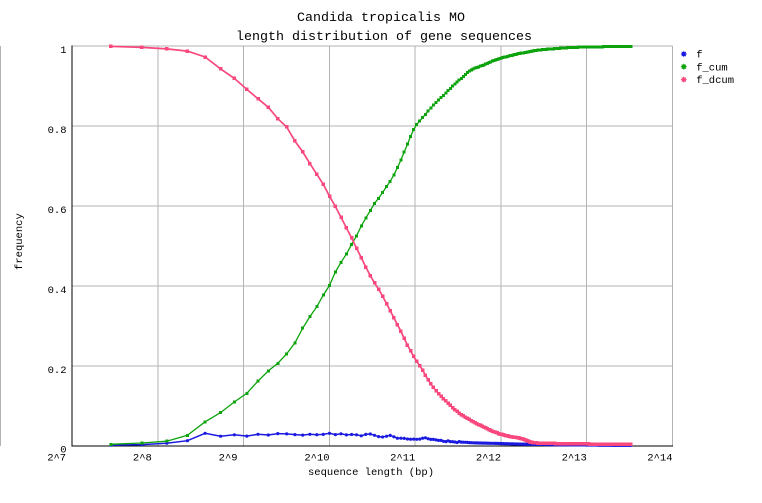 The width and height of the screenshot is (762, 503). What do you see at coordinates (371, 473) in the screenshot?
I see `svg-text: sequence length (bp)` at bounding box center [371, 473].